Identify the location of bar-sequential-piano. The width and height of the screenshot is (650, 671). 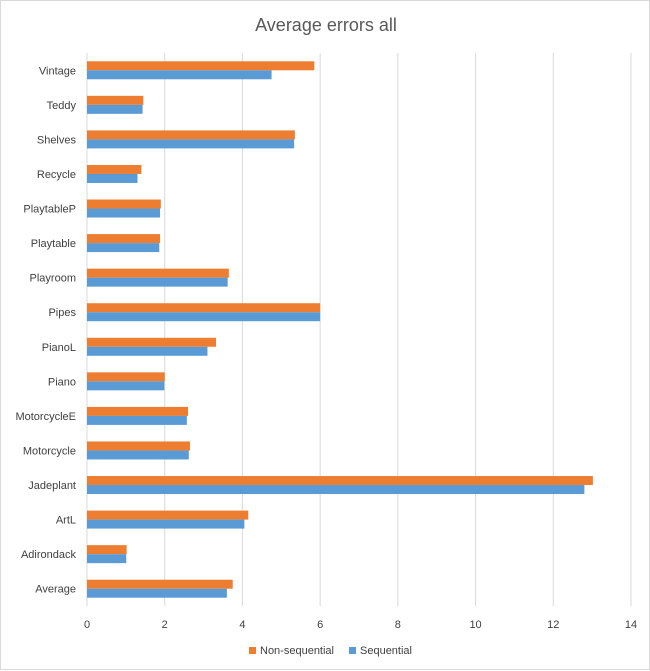
(126, 386).